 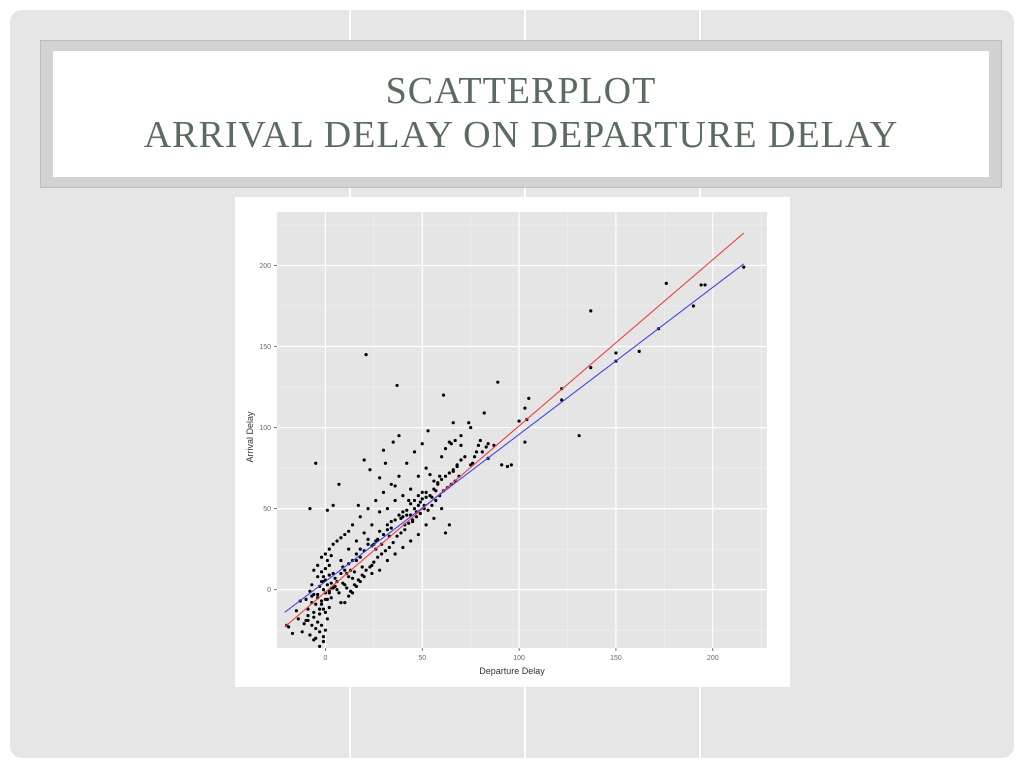 I want to click on y-tick-label: 150, so click(x=265, y=347).